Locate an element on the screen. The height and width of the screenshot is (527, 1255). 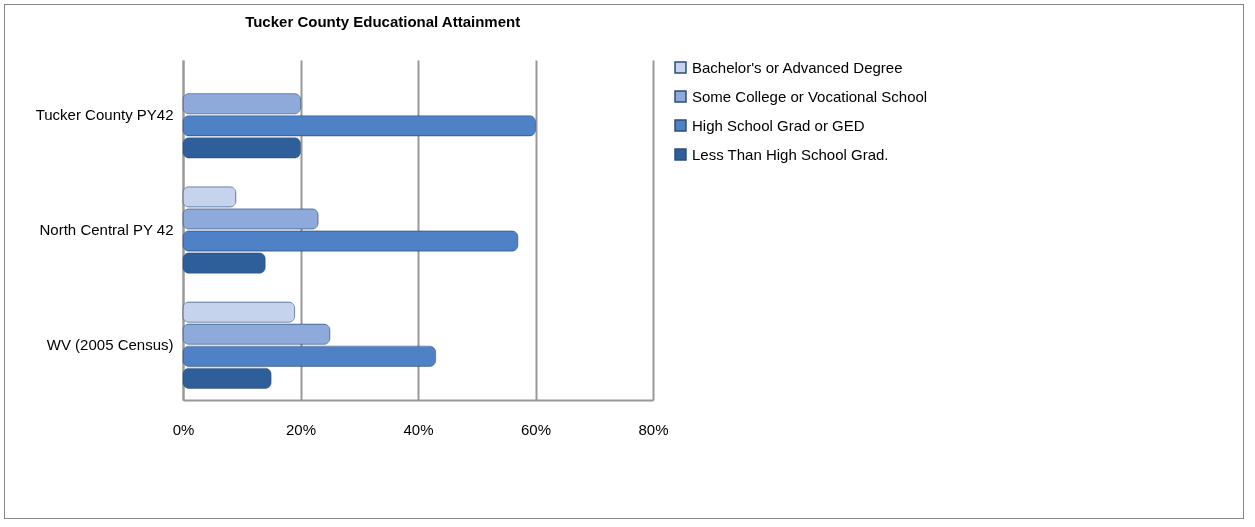
y-tick-label: North Central PY 42 is located at coordinates (106, 229).